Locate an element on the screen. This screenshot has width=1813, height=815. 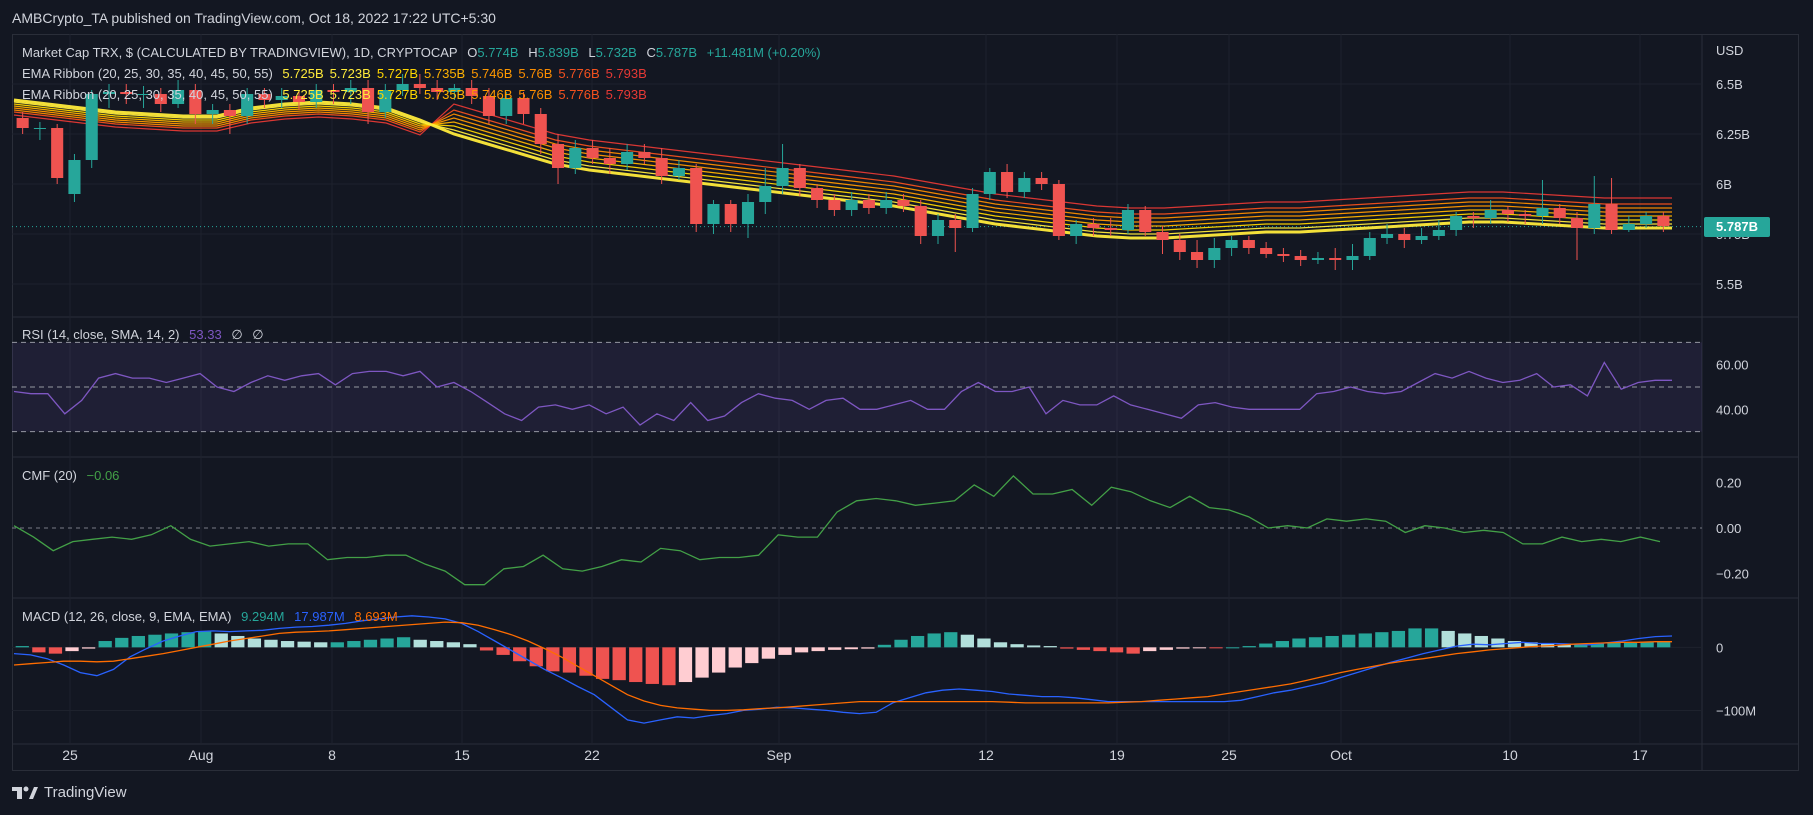
ema-value-2: 5.723B is located at coordinates (350, 94).